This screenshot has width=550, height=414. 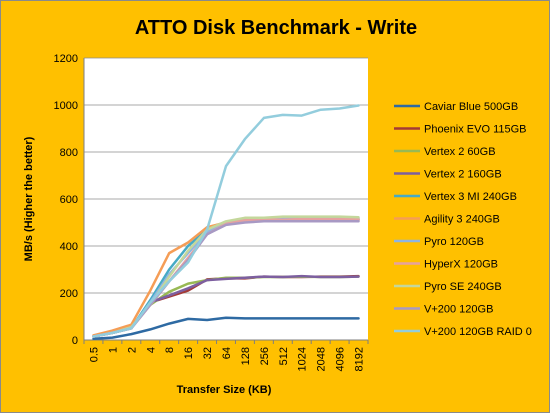 I want to click on y-tick-label: 800, so click(x=69, y=153).